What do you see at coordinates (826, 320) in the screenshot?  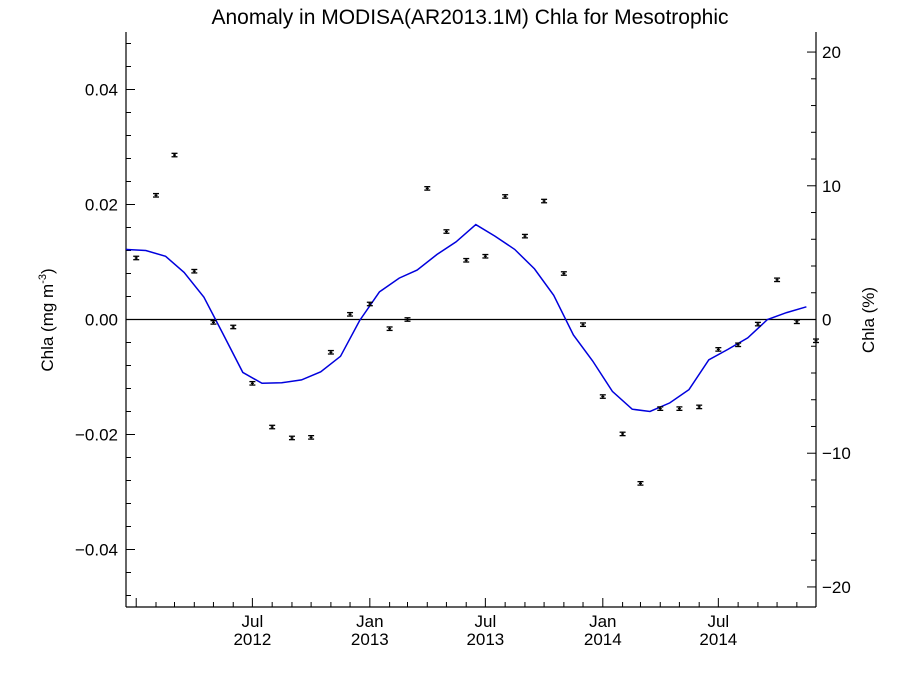 I see `y2-tick-label: 0` at bounding box center [826, 320].